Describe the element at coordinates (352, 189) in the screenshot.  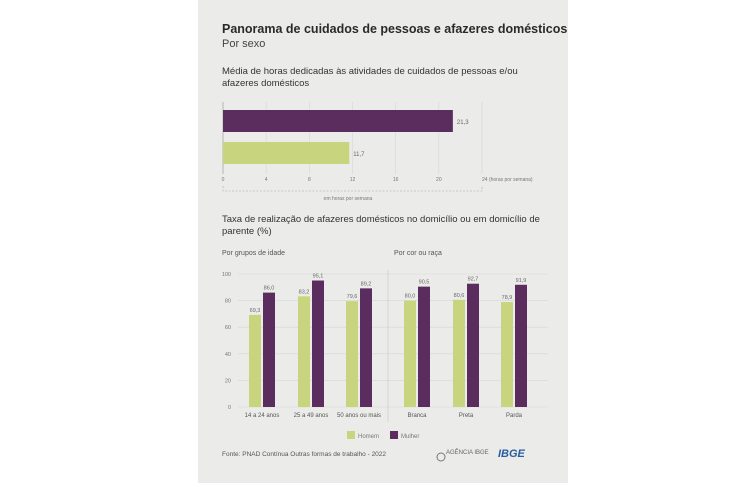
I see `hours-xlabel-bracket` at that location.